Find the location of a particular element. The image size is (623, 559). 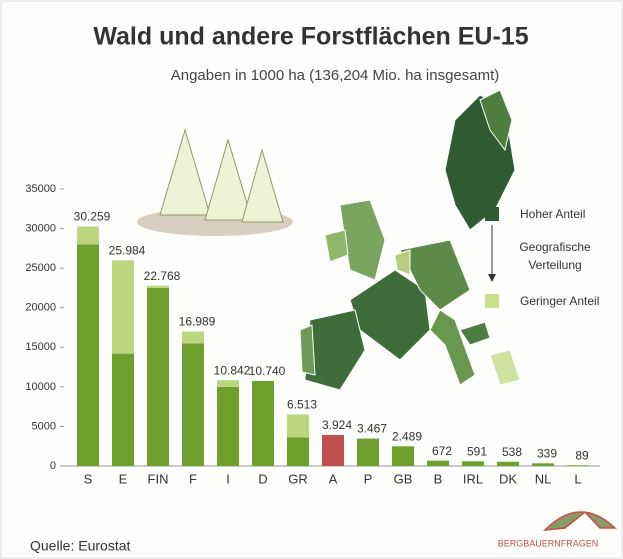

x-tick-label: F is located at coordinates (193, 478).